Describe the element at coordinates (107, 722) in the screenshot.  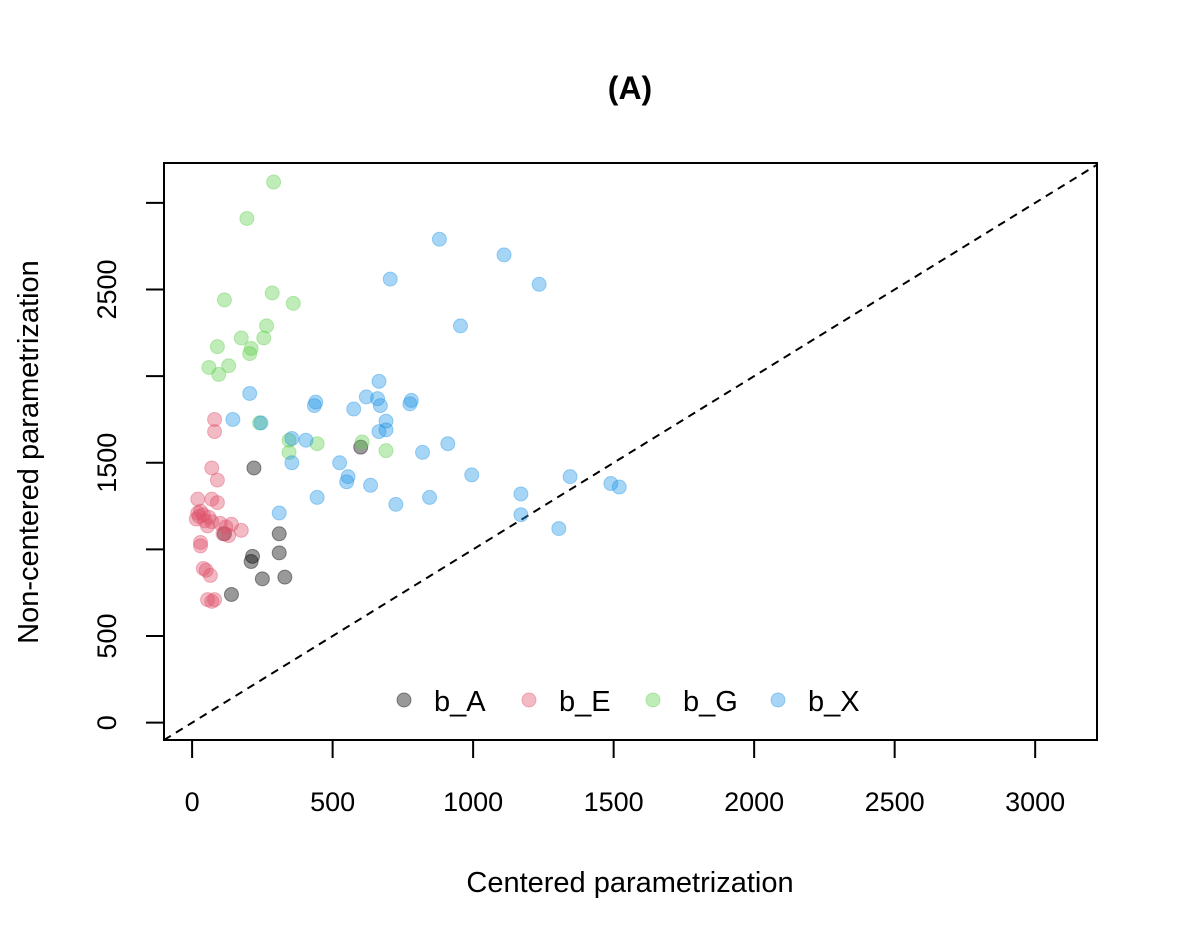
I see `y-tick-label: 0` at that location.